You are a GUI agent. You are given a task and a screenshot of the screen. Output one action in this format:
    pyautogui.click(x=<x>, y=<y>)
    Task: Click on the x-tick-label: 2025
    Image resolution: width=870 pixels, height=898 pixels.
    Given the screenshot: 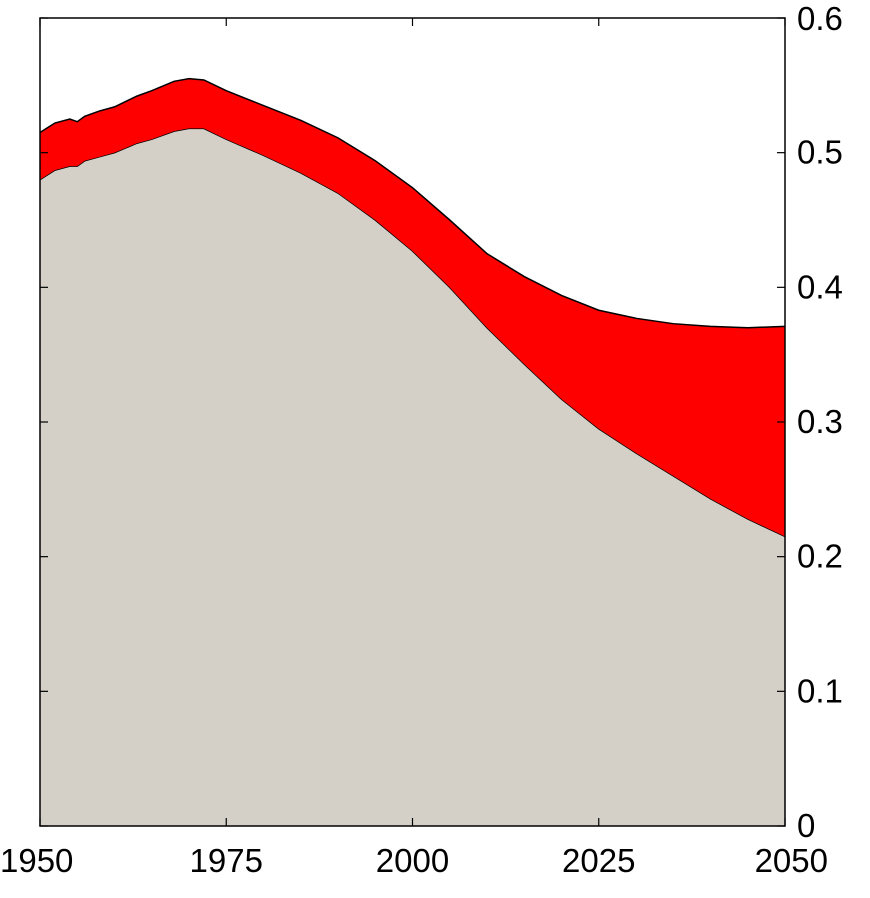 What is the action you would take?
    pyautogui.click(x=598, y=860)
    